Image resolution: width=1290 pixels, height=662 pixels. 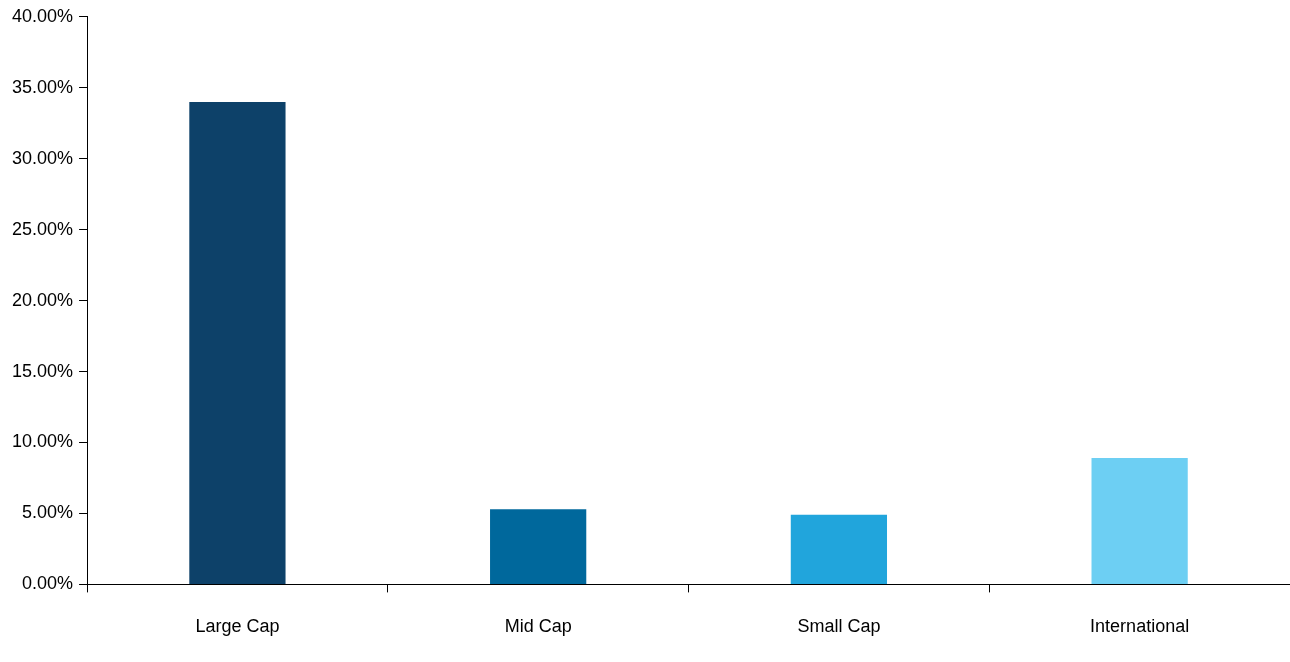 I want to click on y-tick-label: 40.00%, so click(x=42, y=15).